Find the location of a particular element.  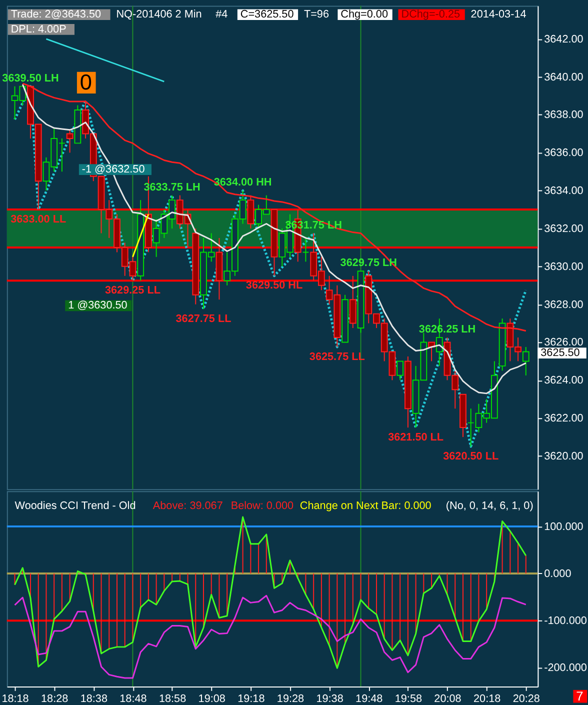

y-tick-label: 3638.00 is located at coordinates (564, 115).